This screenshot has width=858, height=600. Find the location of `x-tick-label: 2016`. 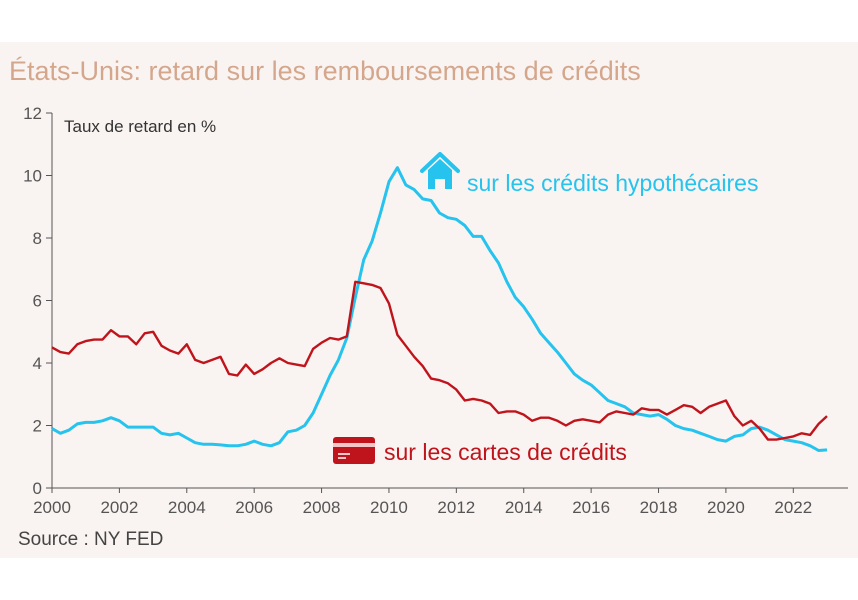

x-tick-label: 2016 is located at coordinates (591, 507).